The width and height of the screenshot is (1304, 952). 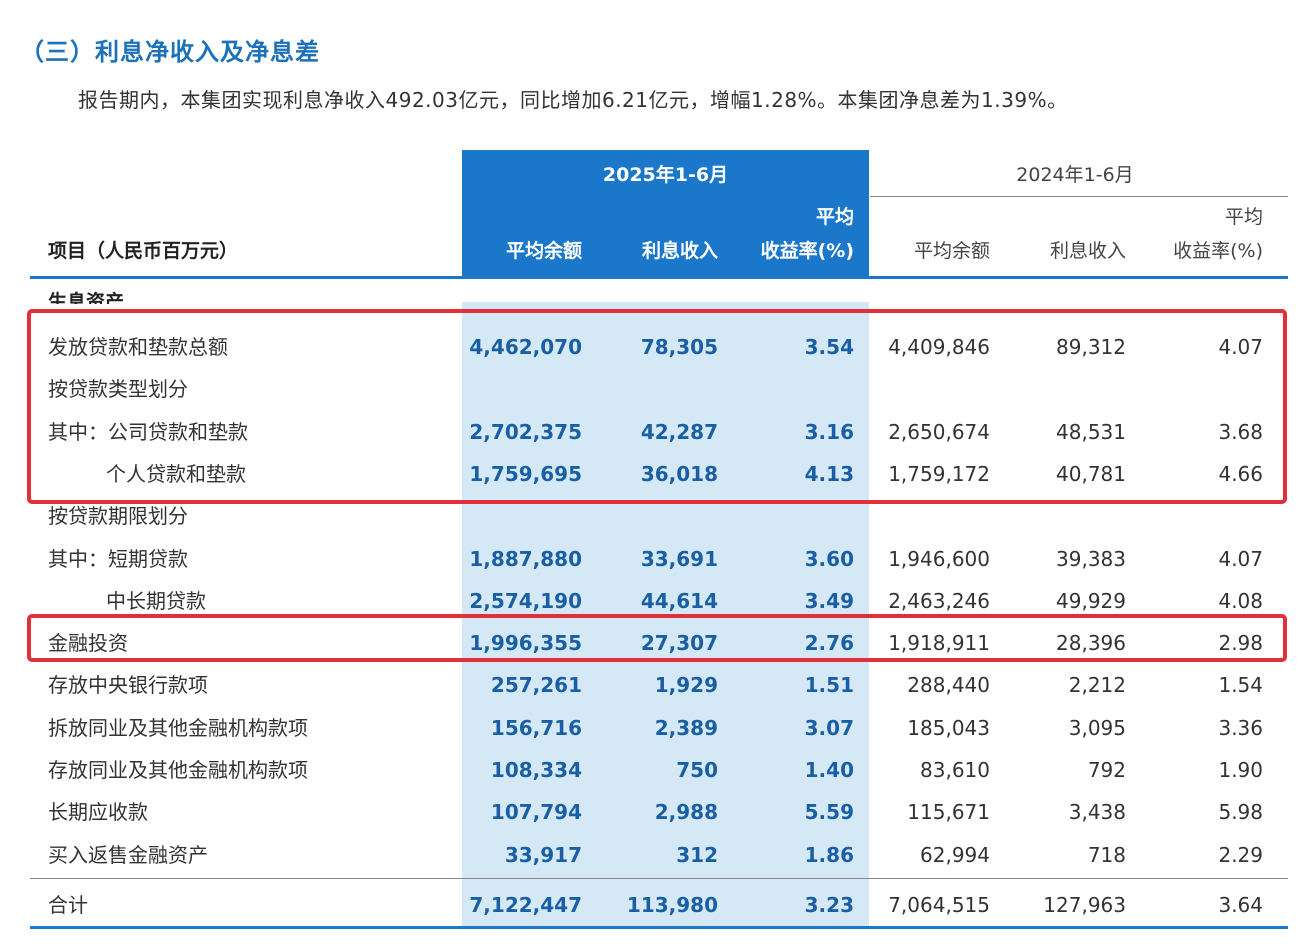 I want to click on row-value: 792, so click(x=1106, y=770).